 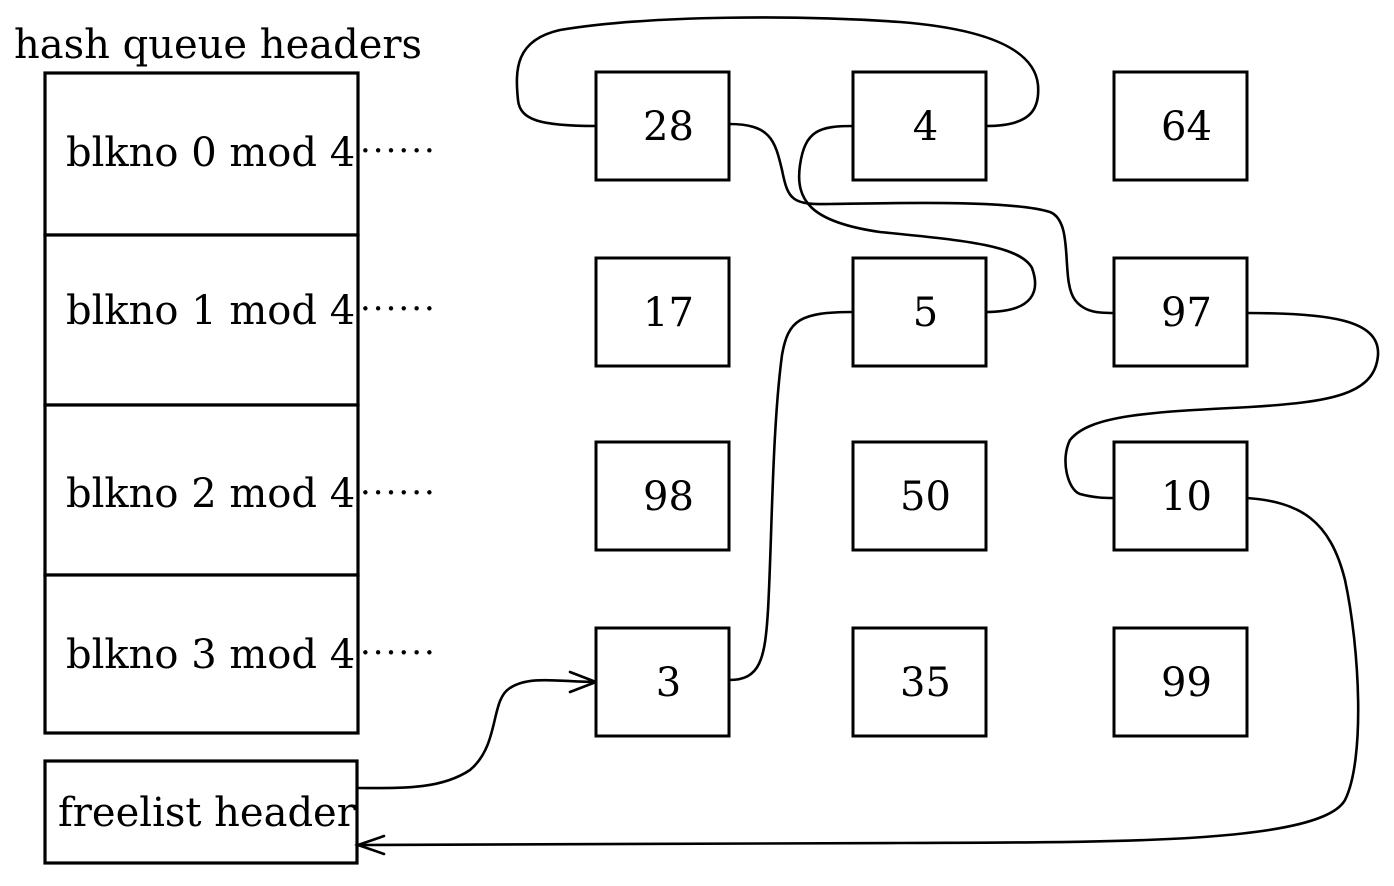 What do you see at coordinates (668, 313) in the screenshot?
I see `buffer-block-number: 17` at bounding box center [668, 313].